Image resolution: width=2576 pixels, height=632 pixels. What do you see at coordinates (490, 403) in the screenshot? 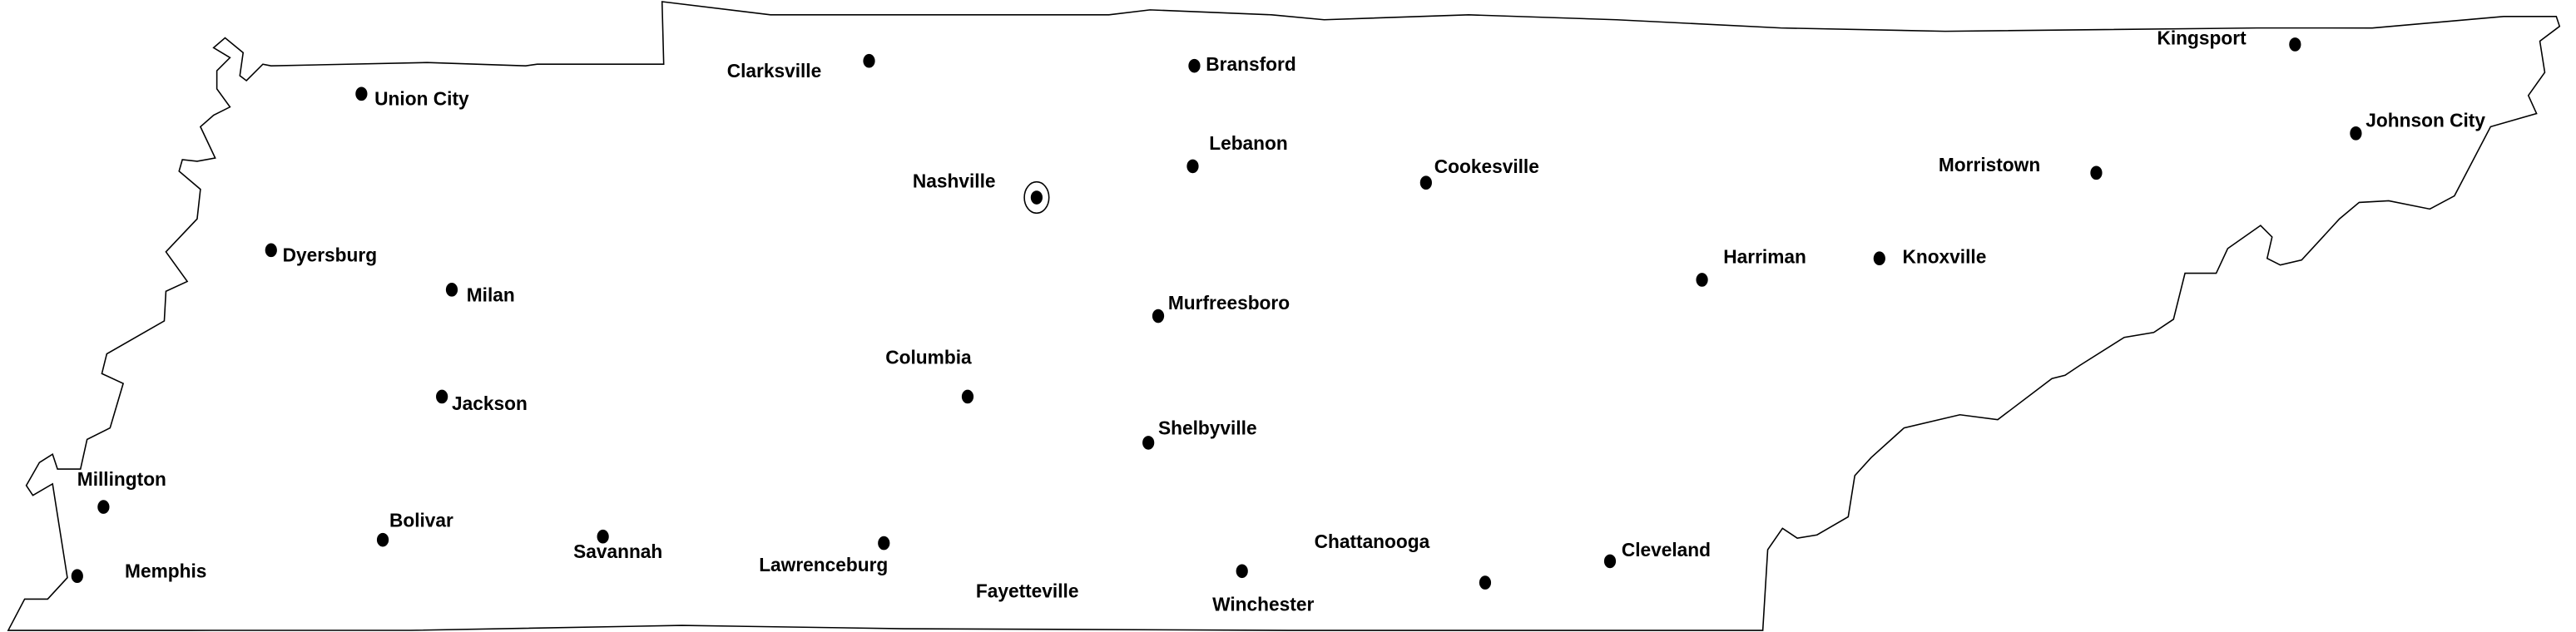
I see `city-label-jackson: Jackson` at bounding box center [490, 403].